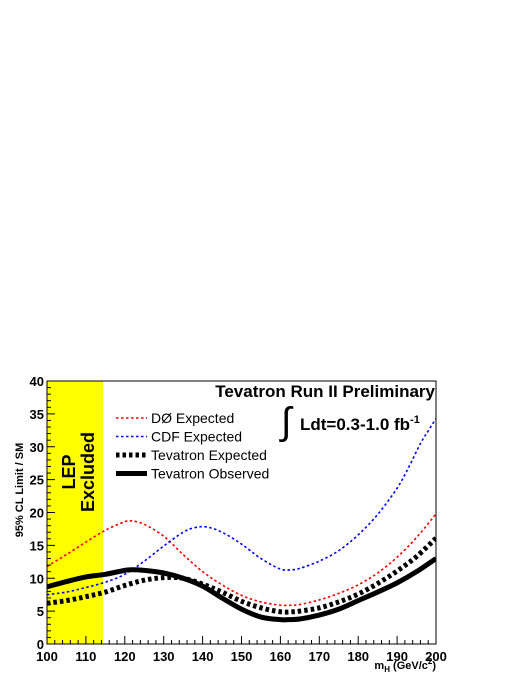  What do you see at coordinates (85, 656) in the screenshot?
I see `x-tick-label: 110` at bounding box center [85, 656].